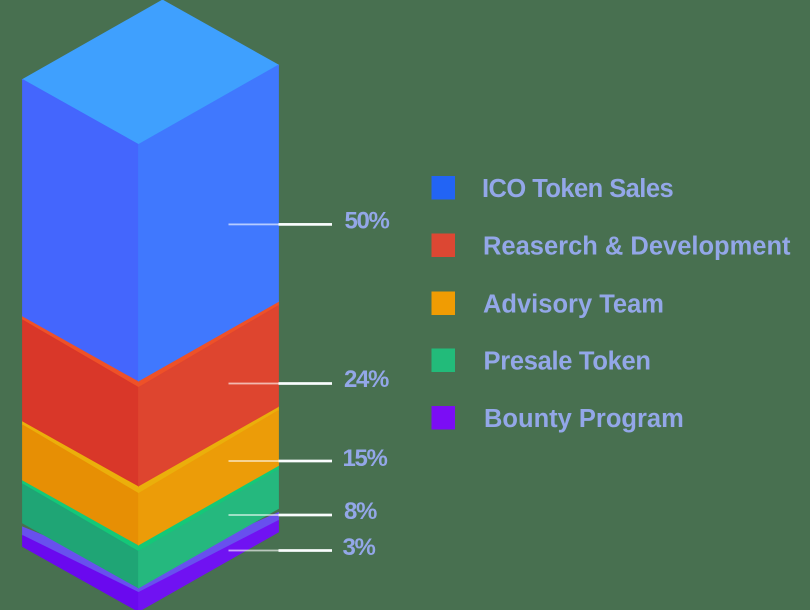 Image resolution: width=810 pixels, height=610 pixels. What do you see at coordinates (573, 305) in the screenshot?
I see `svg-text: Advisory Team` at bounding box center [573, 305].